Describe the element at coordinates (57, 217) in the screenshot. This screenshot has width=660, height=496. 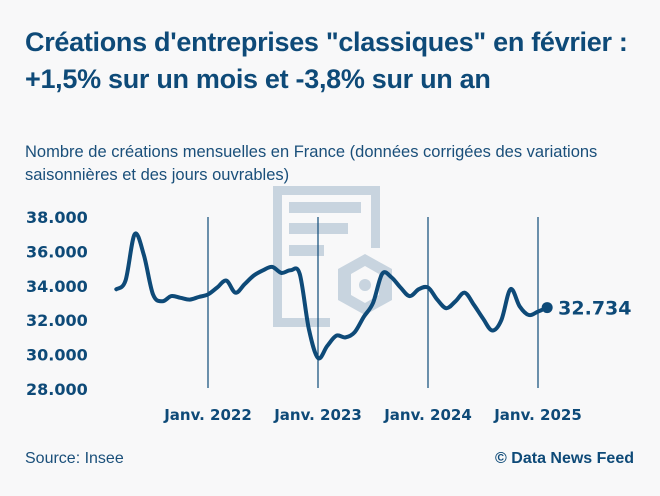
I see `y-tick-label: 38.000` at that location.